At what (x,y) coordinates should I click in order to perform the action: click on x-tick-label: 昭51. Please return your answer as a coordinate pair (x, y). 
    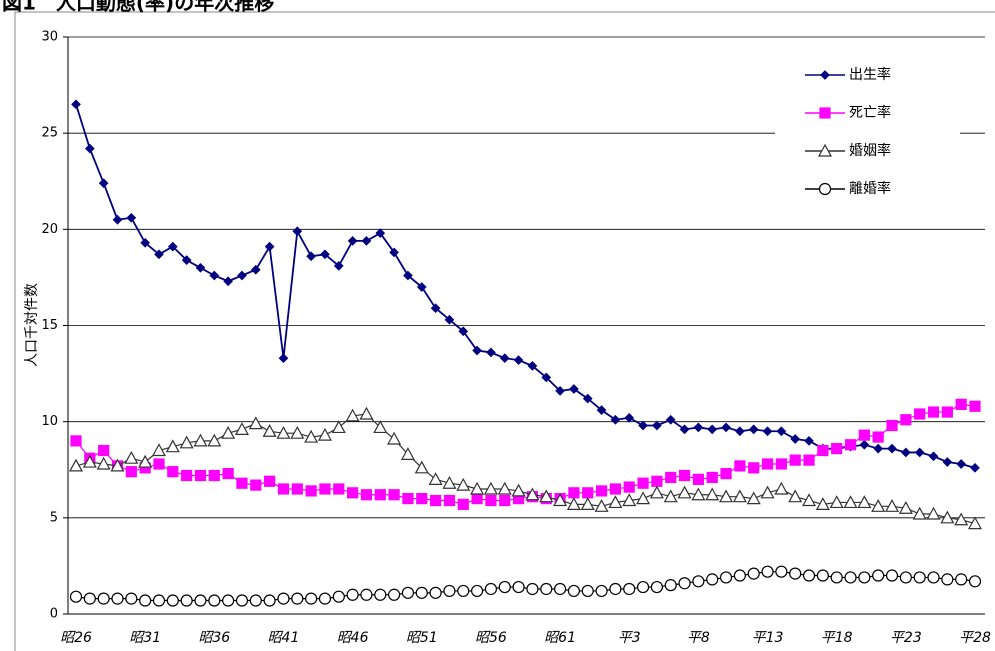
    Looking at the image, I should click on (422, 638).